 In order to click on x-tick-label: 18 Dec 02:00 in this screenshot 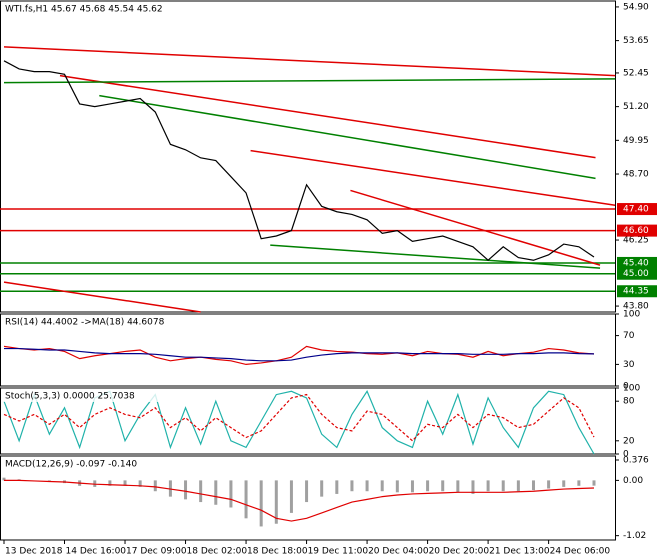, I will do `click(217, 552)`.